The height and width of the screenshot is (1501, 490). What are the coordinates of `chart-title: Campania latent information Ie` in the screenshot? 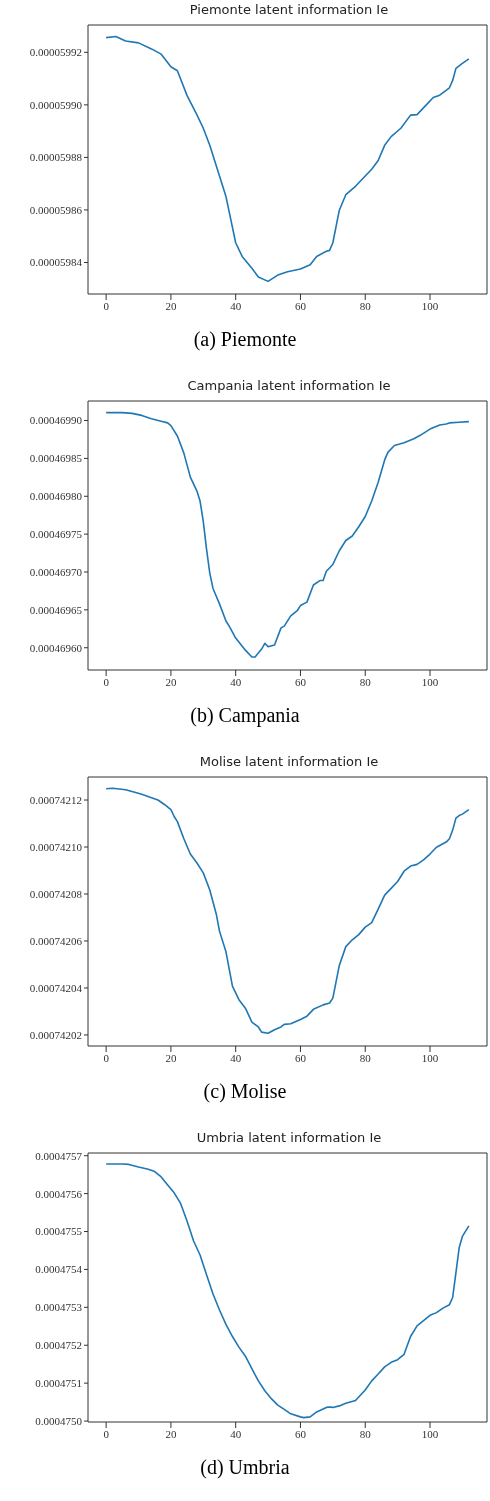 It's located at (289, 386).